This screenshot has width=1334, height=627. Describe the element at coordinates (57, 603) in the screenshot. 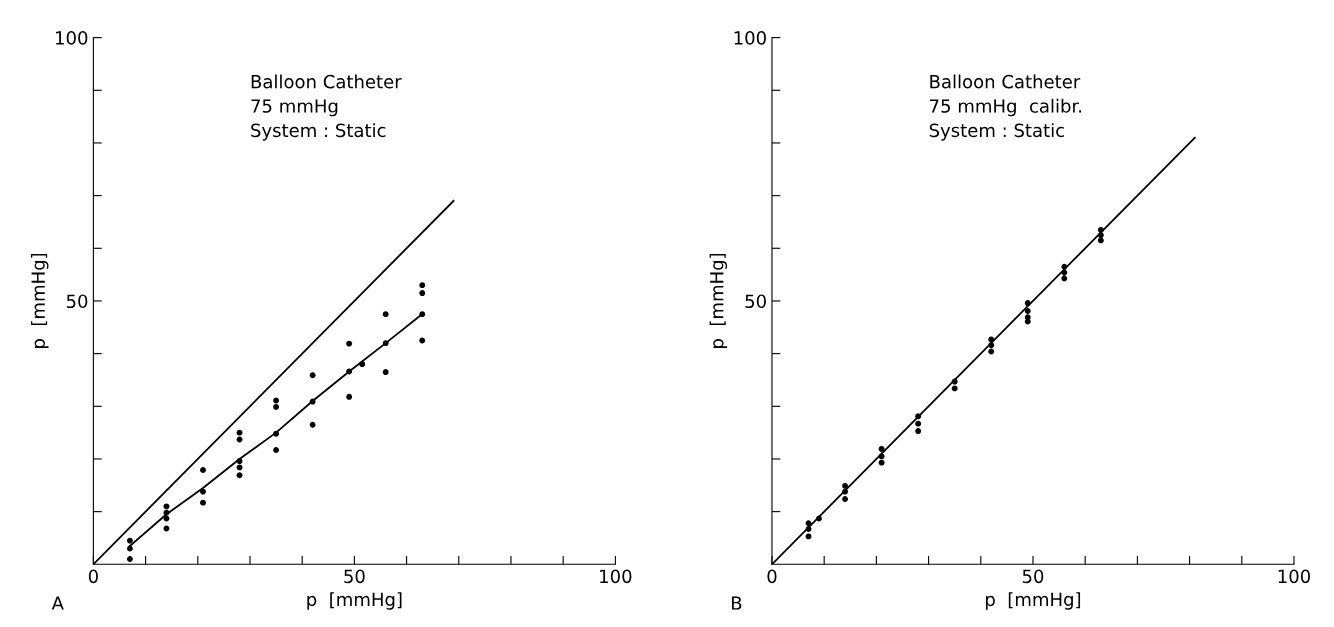

I see `text: A` at that location.